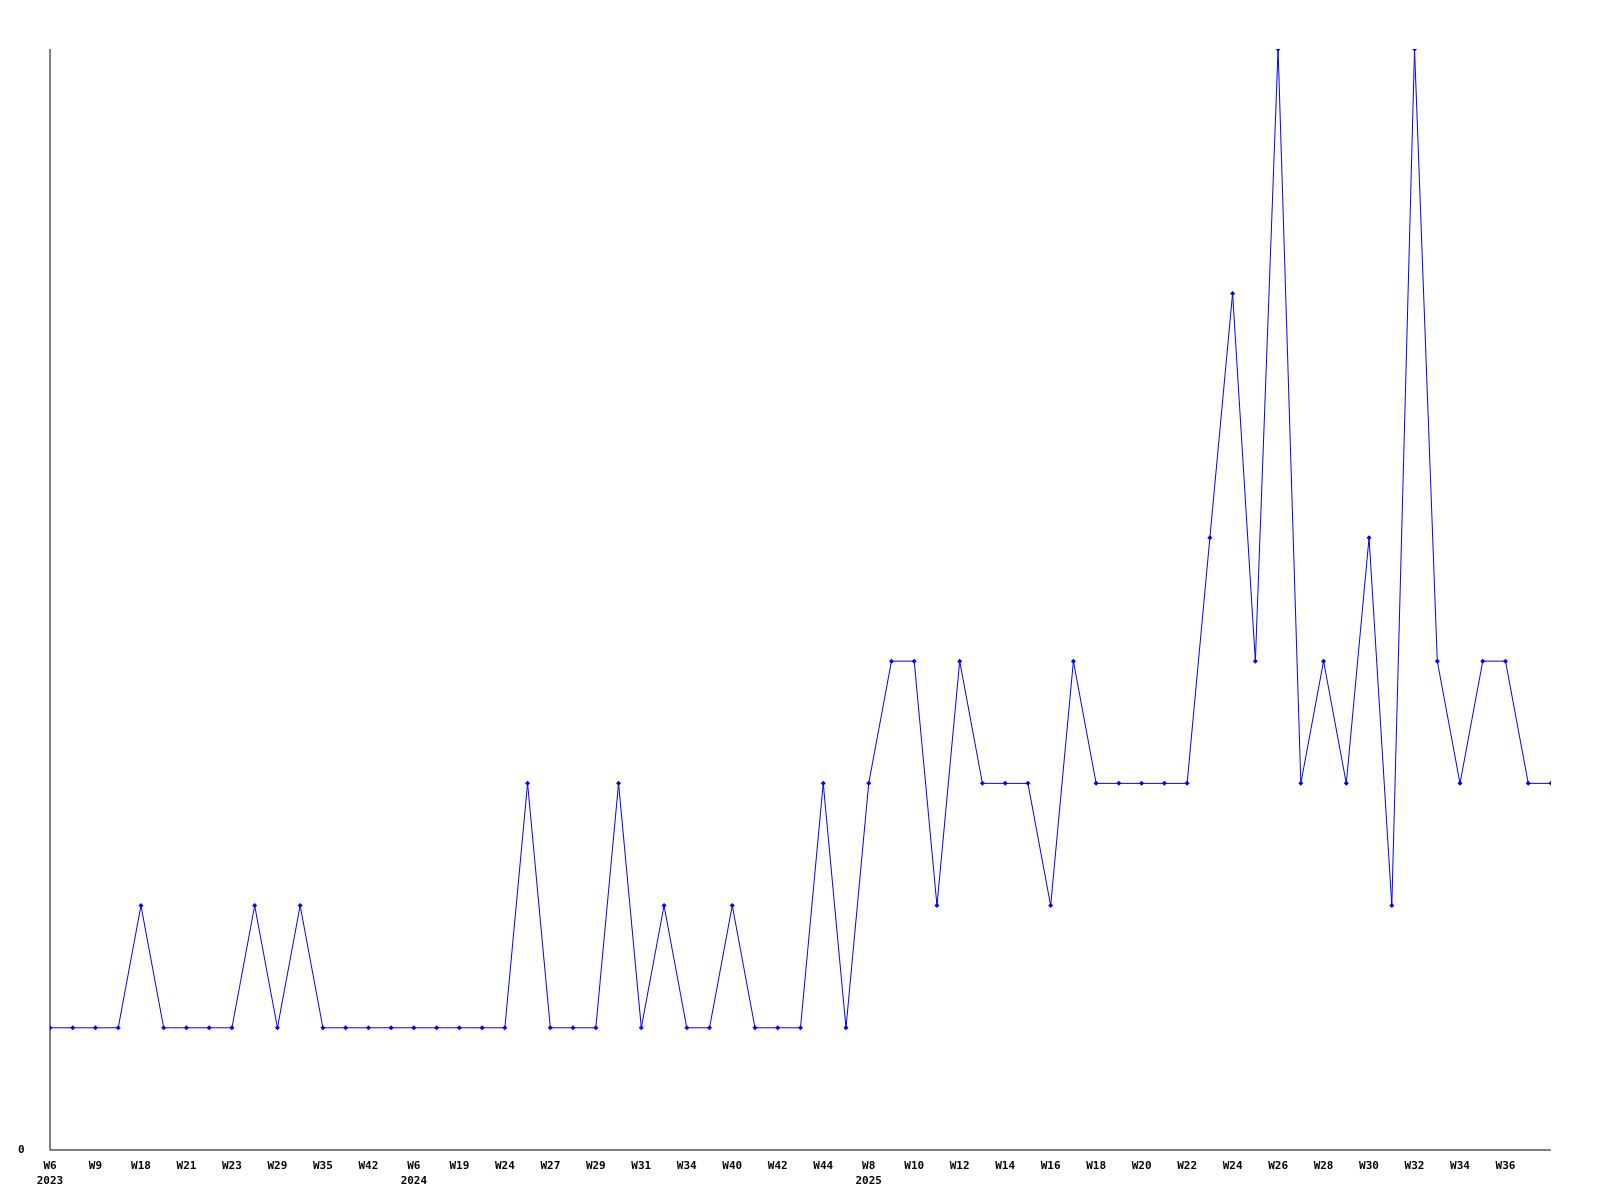 Image resolution: width=1600 pixels, height=1200 pixels. What do you see at coordinates (732, 1165) in the screenshot?
I see `x-tick-label: W40` at bounding box center [732, 1165].